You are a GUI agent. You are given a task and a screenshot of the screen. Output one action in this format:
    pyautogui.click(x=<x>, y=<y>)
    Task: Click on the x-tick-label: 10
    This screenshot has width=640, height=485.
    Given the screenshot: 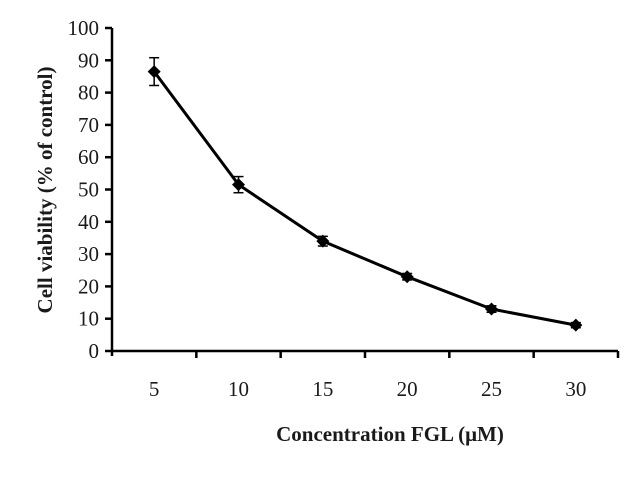 What is the action you would take?
    pyautogui.click(x=238, y=389)
    